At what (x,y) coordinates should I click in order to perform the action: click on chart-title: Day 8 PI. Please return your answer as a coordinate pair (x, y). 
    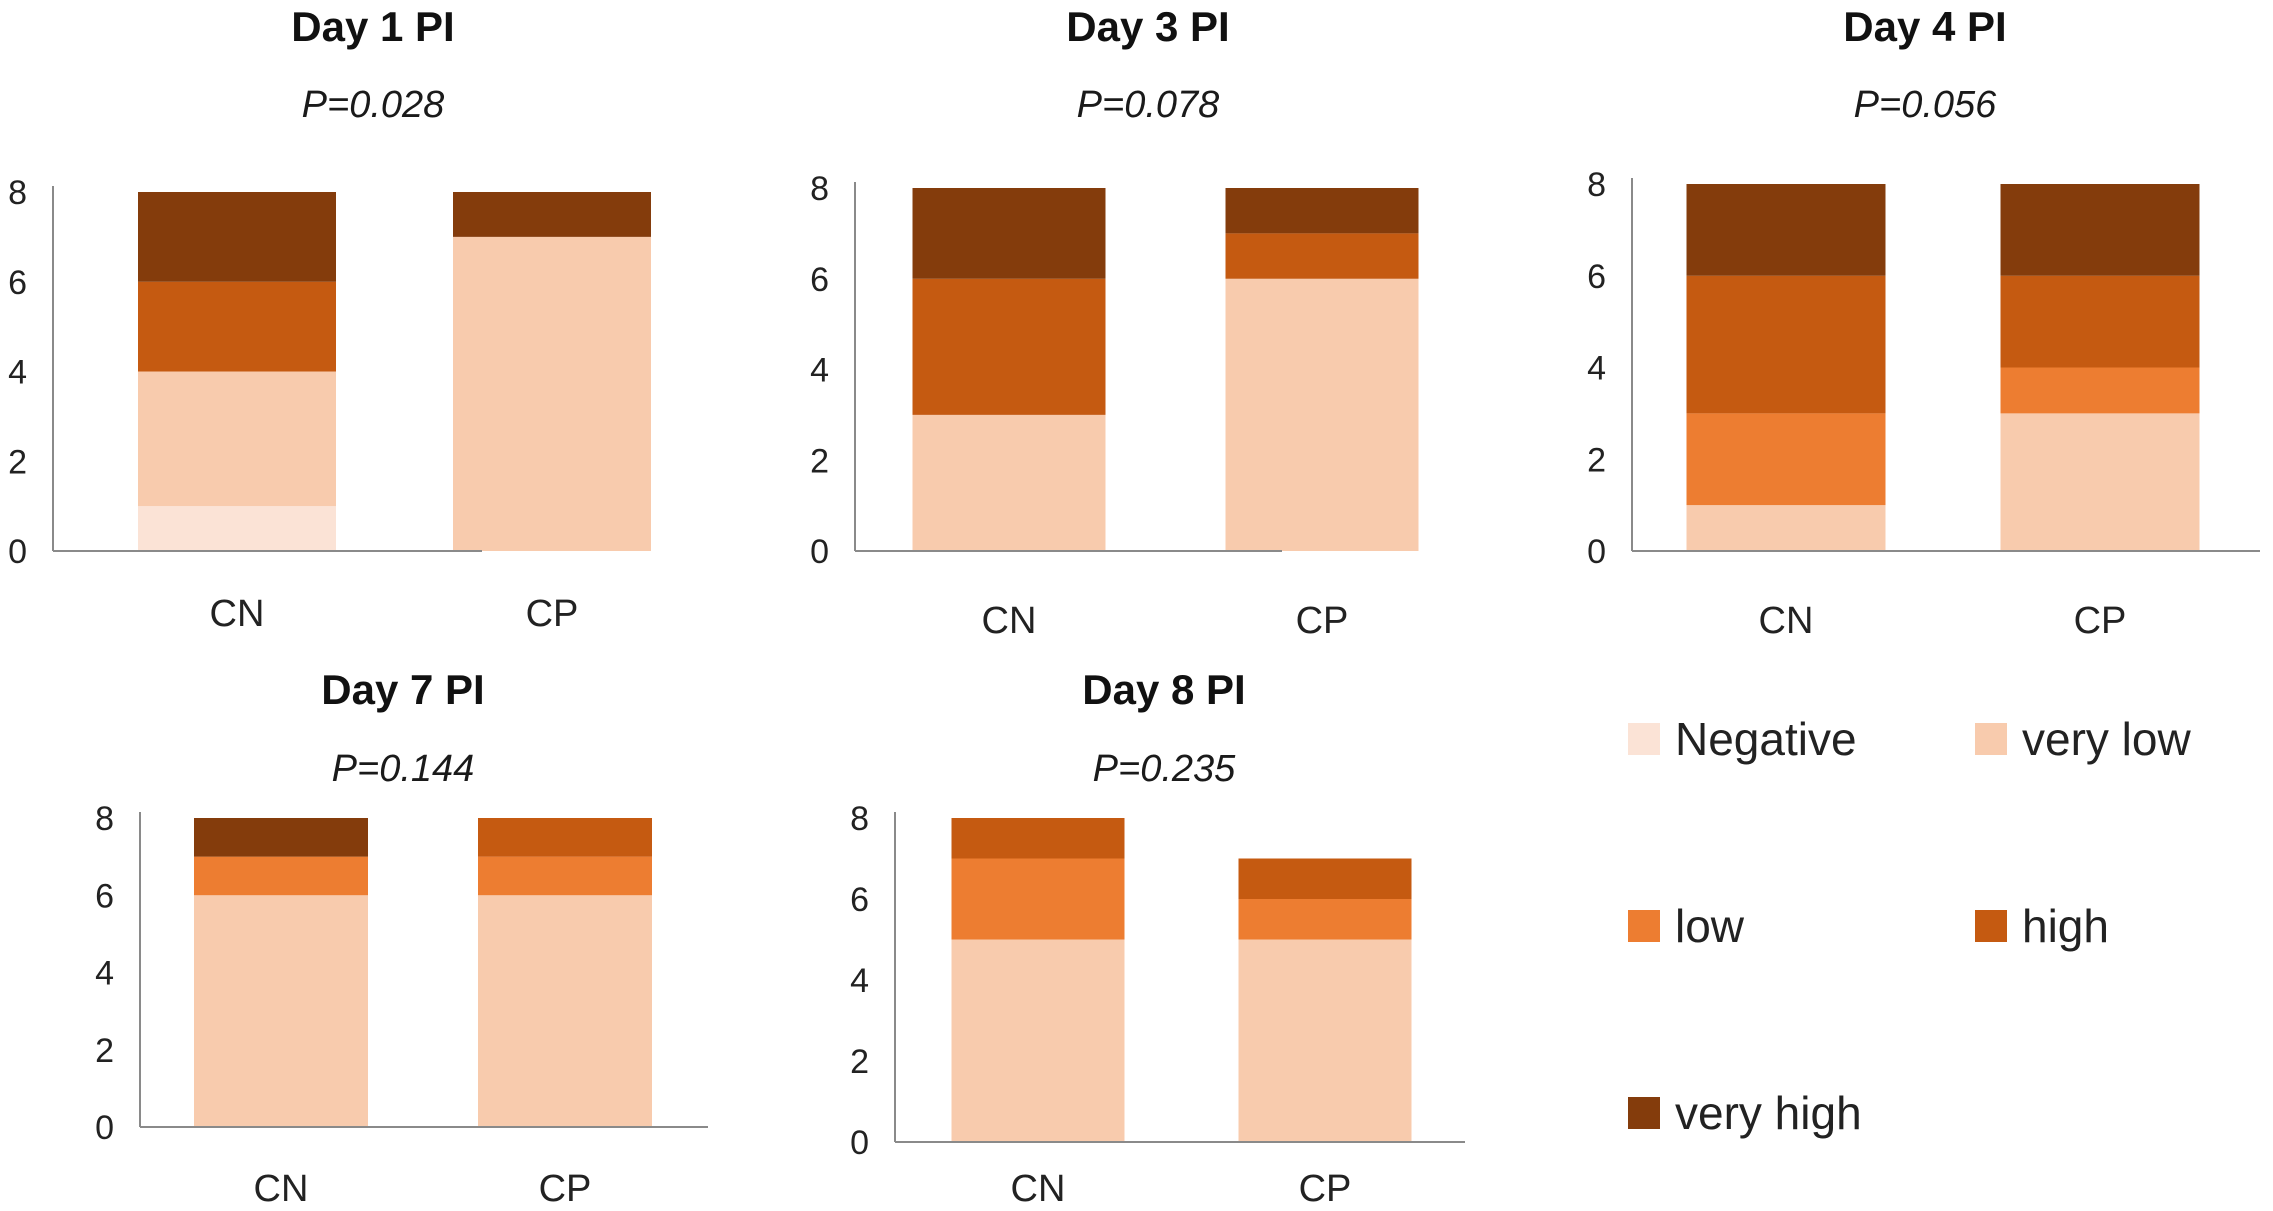
    Looking at the image, I should click on (1163, 689).